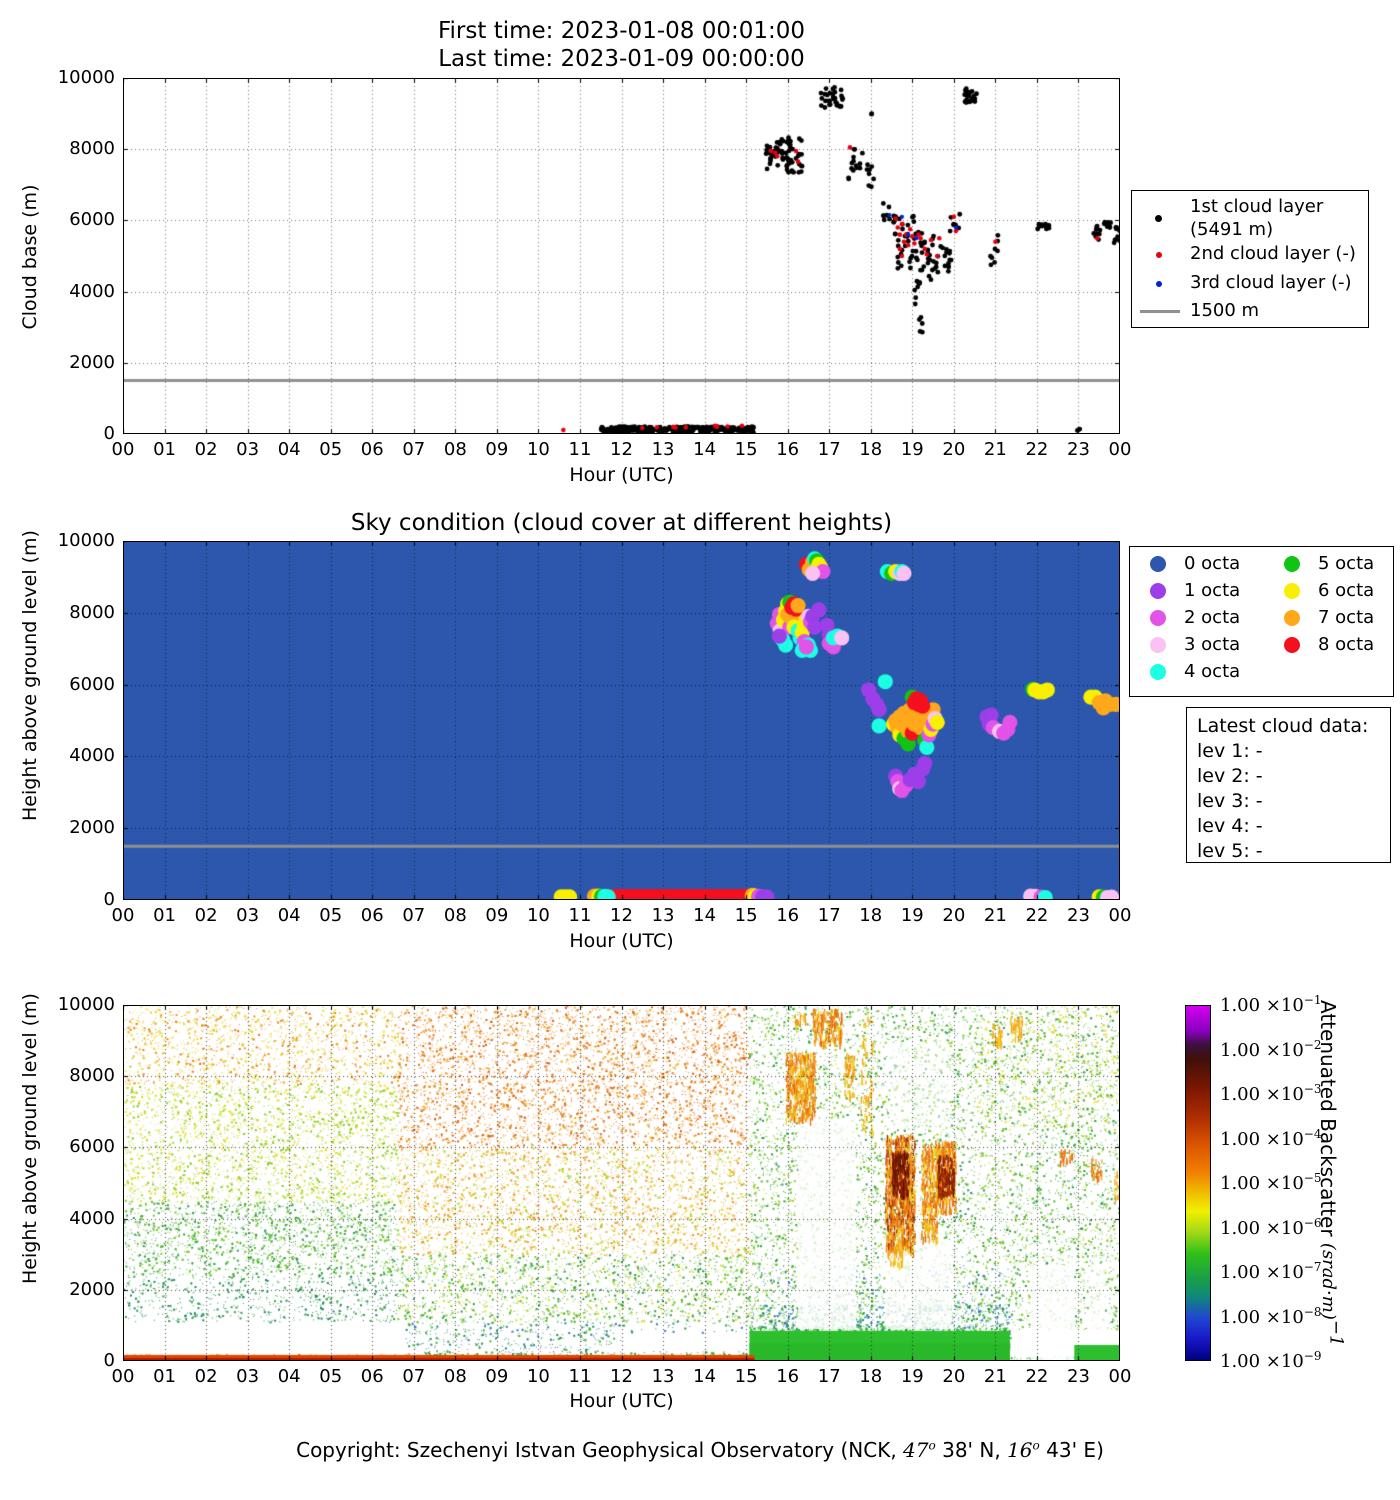  What do you see at coordinates (1158, 672) in the screenshot?
I see `octa-4-marker-icon` at bounding box center [1158, 672].